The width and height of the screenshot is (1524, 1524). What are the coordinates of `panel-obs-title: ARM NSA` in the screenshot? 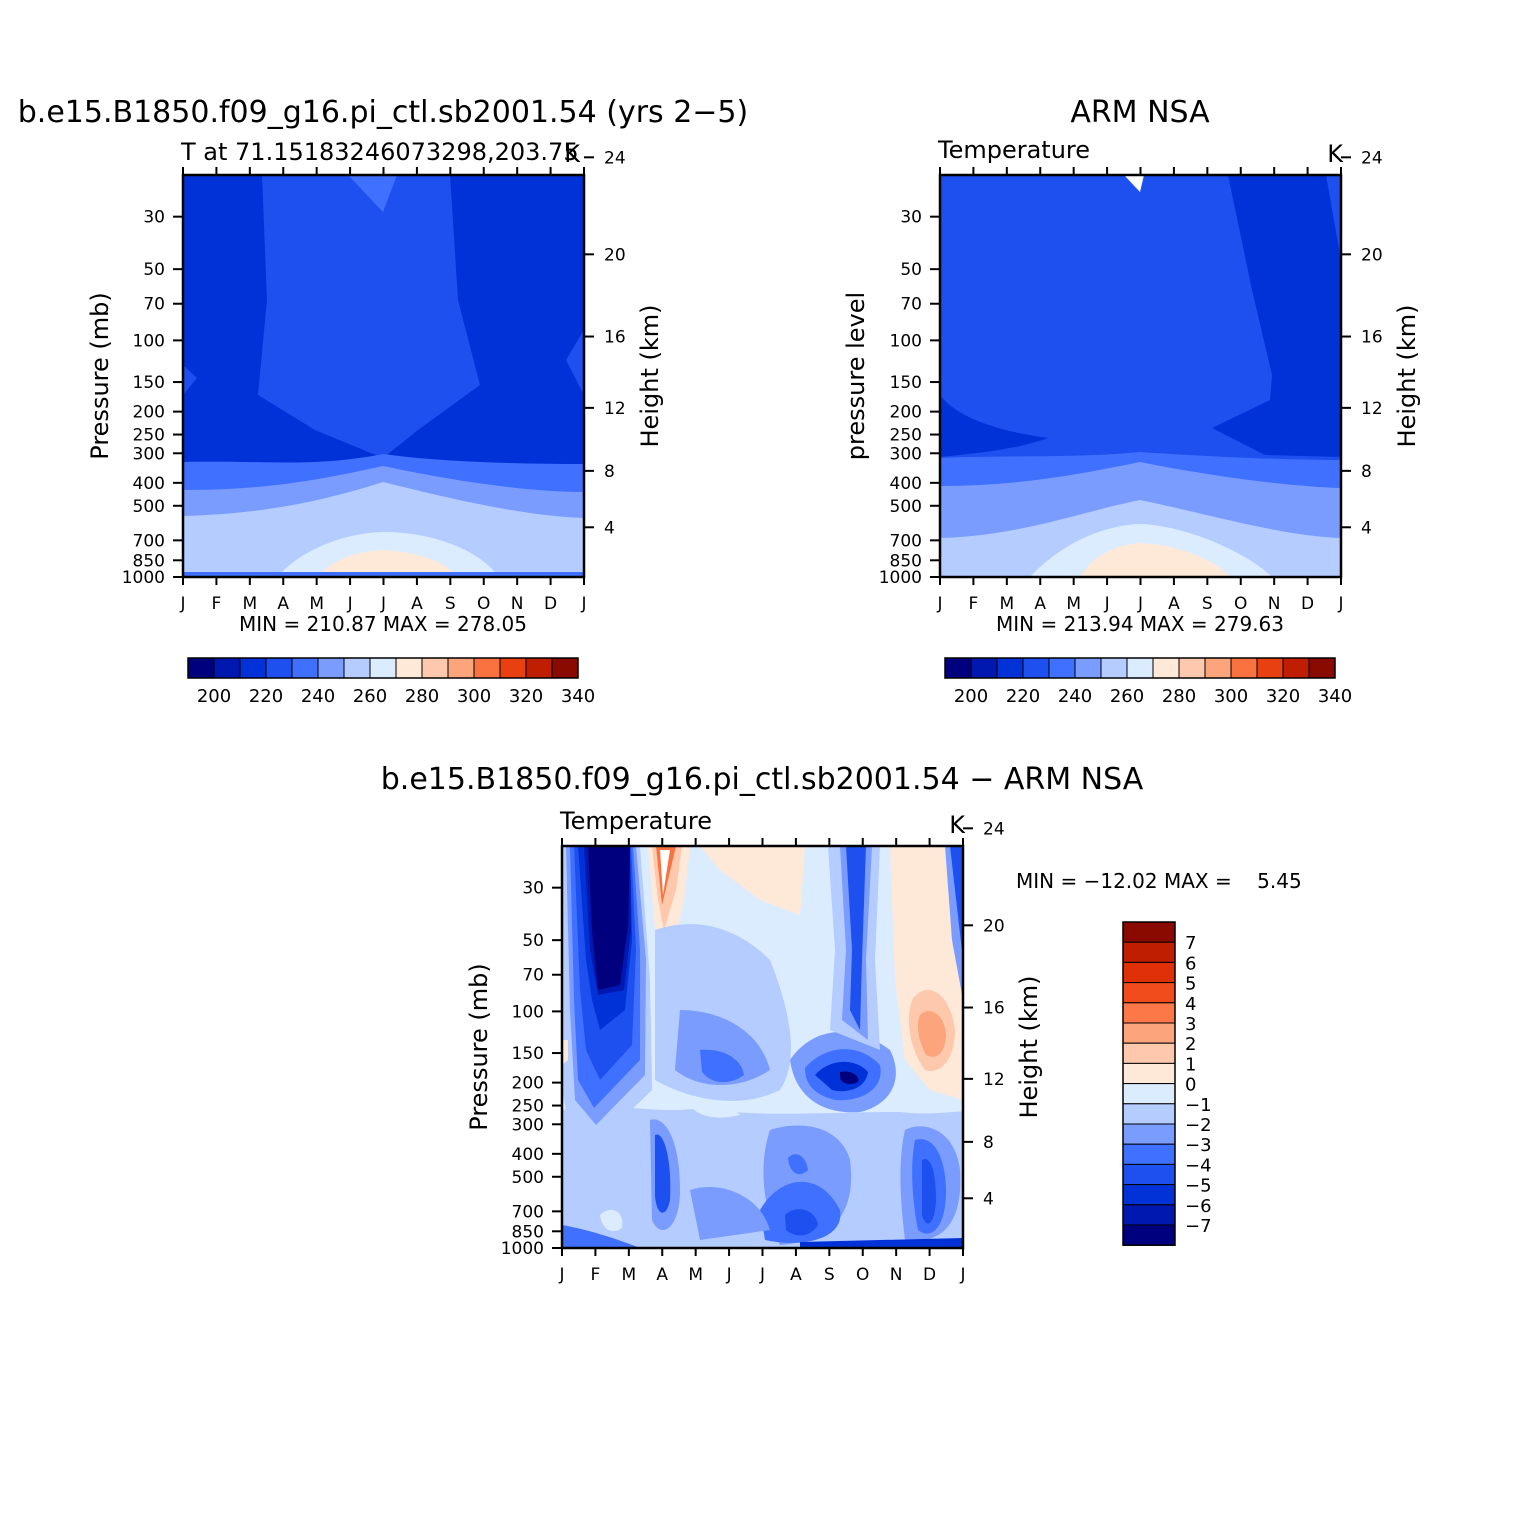 It's located at (1140, 112).